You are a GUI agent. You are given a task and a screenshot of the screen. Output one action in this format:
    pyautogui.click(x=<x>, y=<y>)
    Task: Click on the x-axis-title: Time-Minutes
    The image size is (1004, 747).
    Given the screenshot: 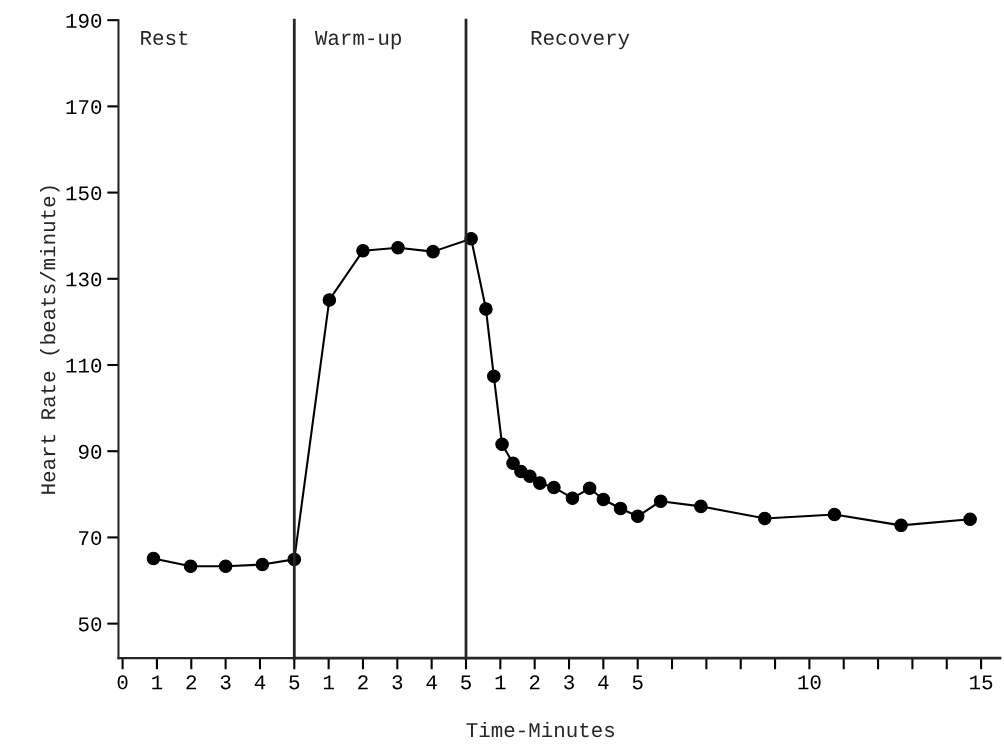 What is the action you would take?
    pyautogui.click(x=540, y=729)
    